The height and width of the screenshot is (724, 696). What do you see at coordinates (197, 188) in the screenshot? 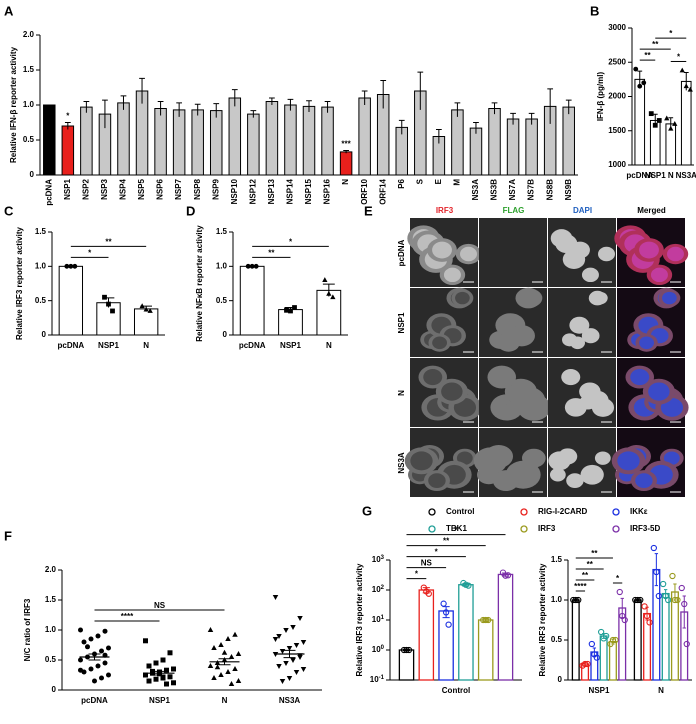
I see `x-tick-label: NSP8` at bounding box center [197, 188].